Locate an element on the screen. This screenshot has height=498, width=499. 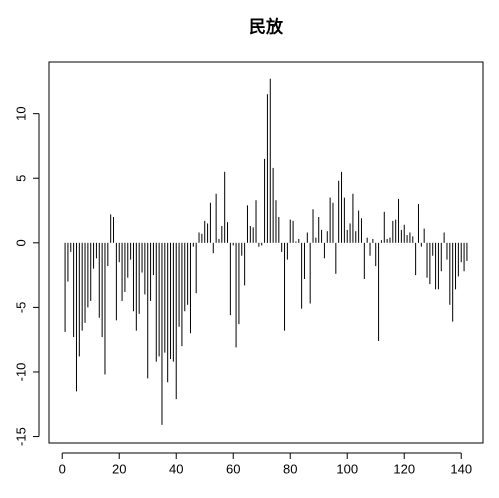
x-tick-label: 60 is located at coordinates (233, 468).